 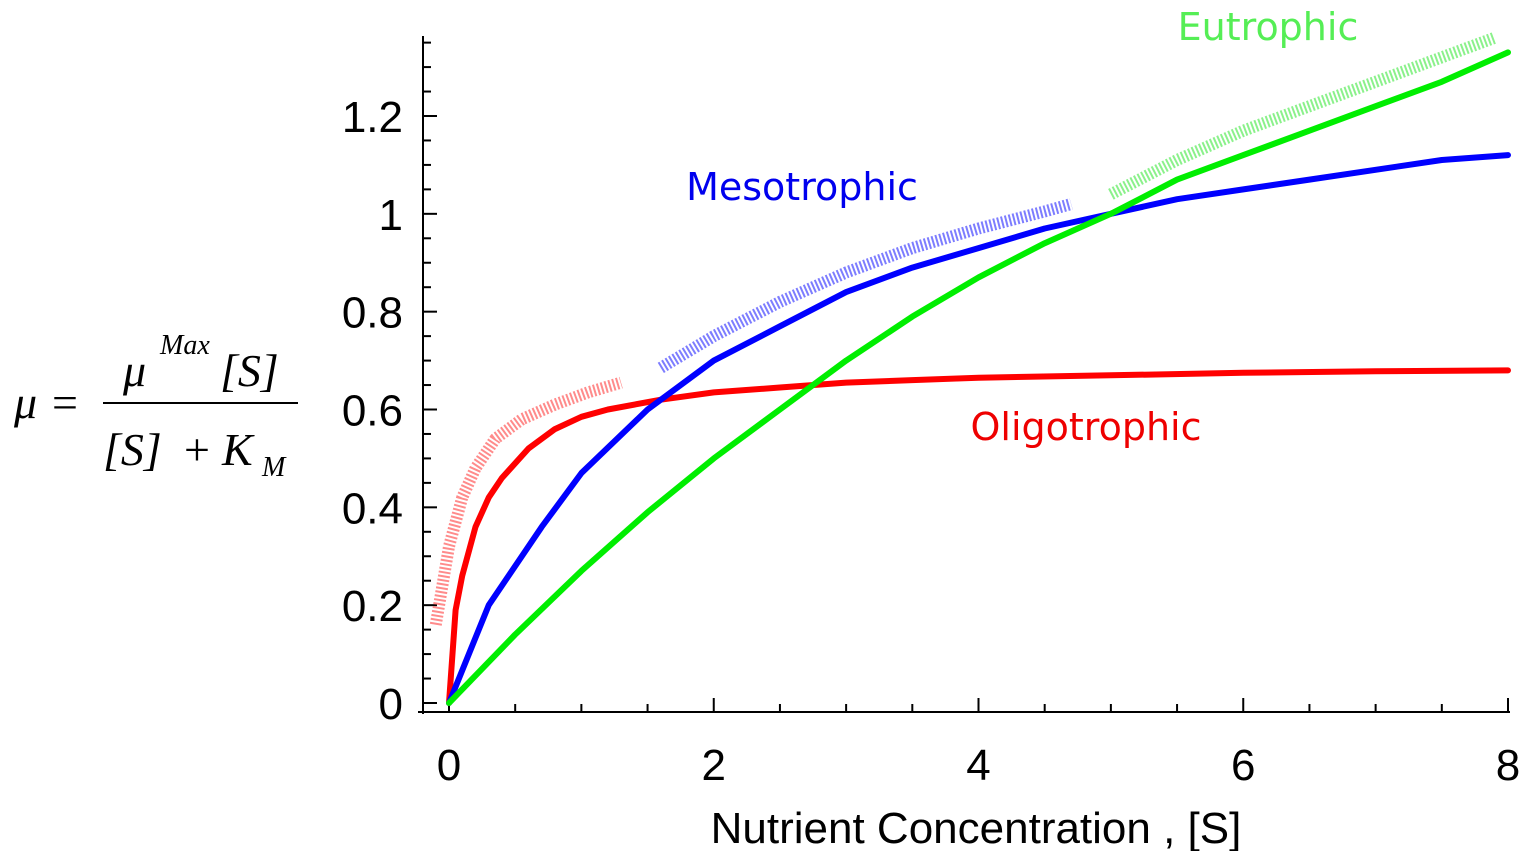 What do you see at coordinates (372, 117) in the screenshot?
I see `y-tick-label: 1.2` at bounding box center [372, 117].